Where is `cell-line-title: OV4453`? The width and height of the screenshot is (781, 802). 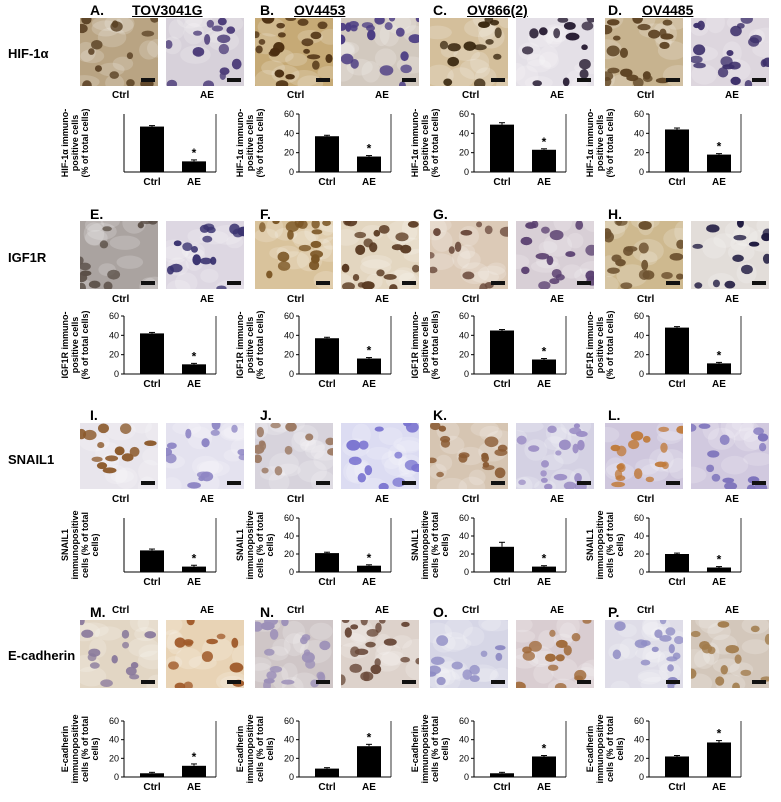 cell-line-title: OV4453 is located at coordinates (320, 10).